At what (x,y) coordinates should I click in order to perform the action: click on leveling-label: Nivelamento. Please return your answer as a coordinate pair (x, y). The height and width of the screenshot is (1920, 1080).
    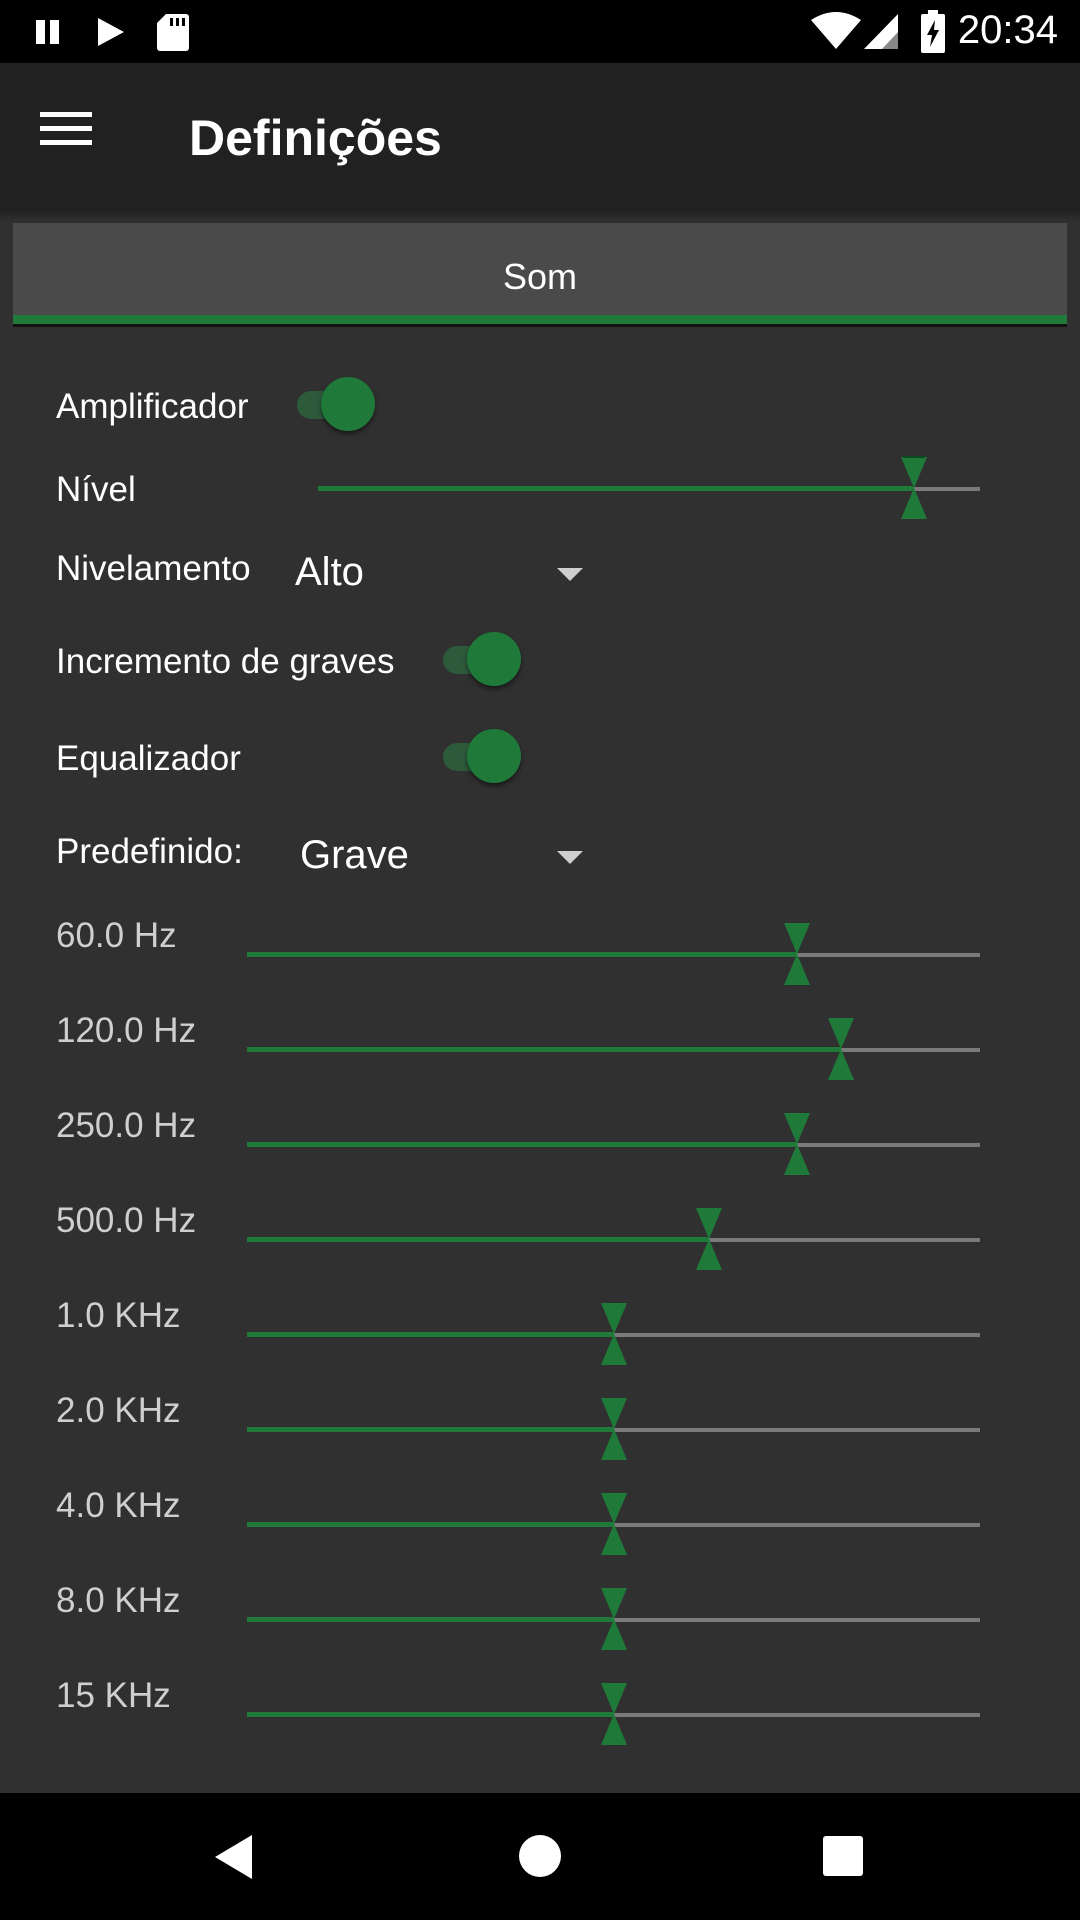
    Looking at the image, I should click on (153, 568).